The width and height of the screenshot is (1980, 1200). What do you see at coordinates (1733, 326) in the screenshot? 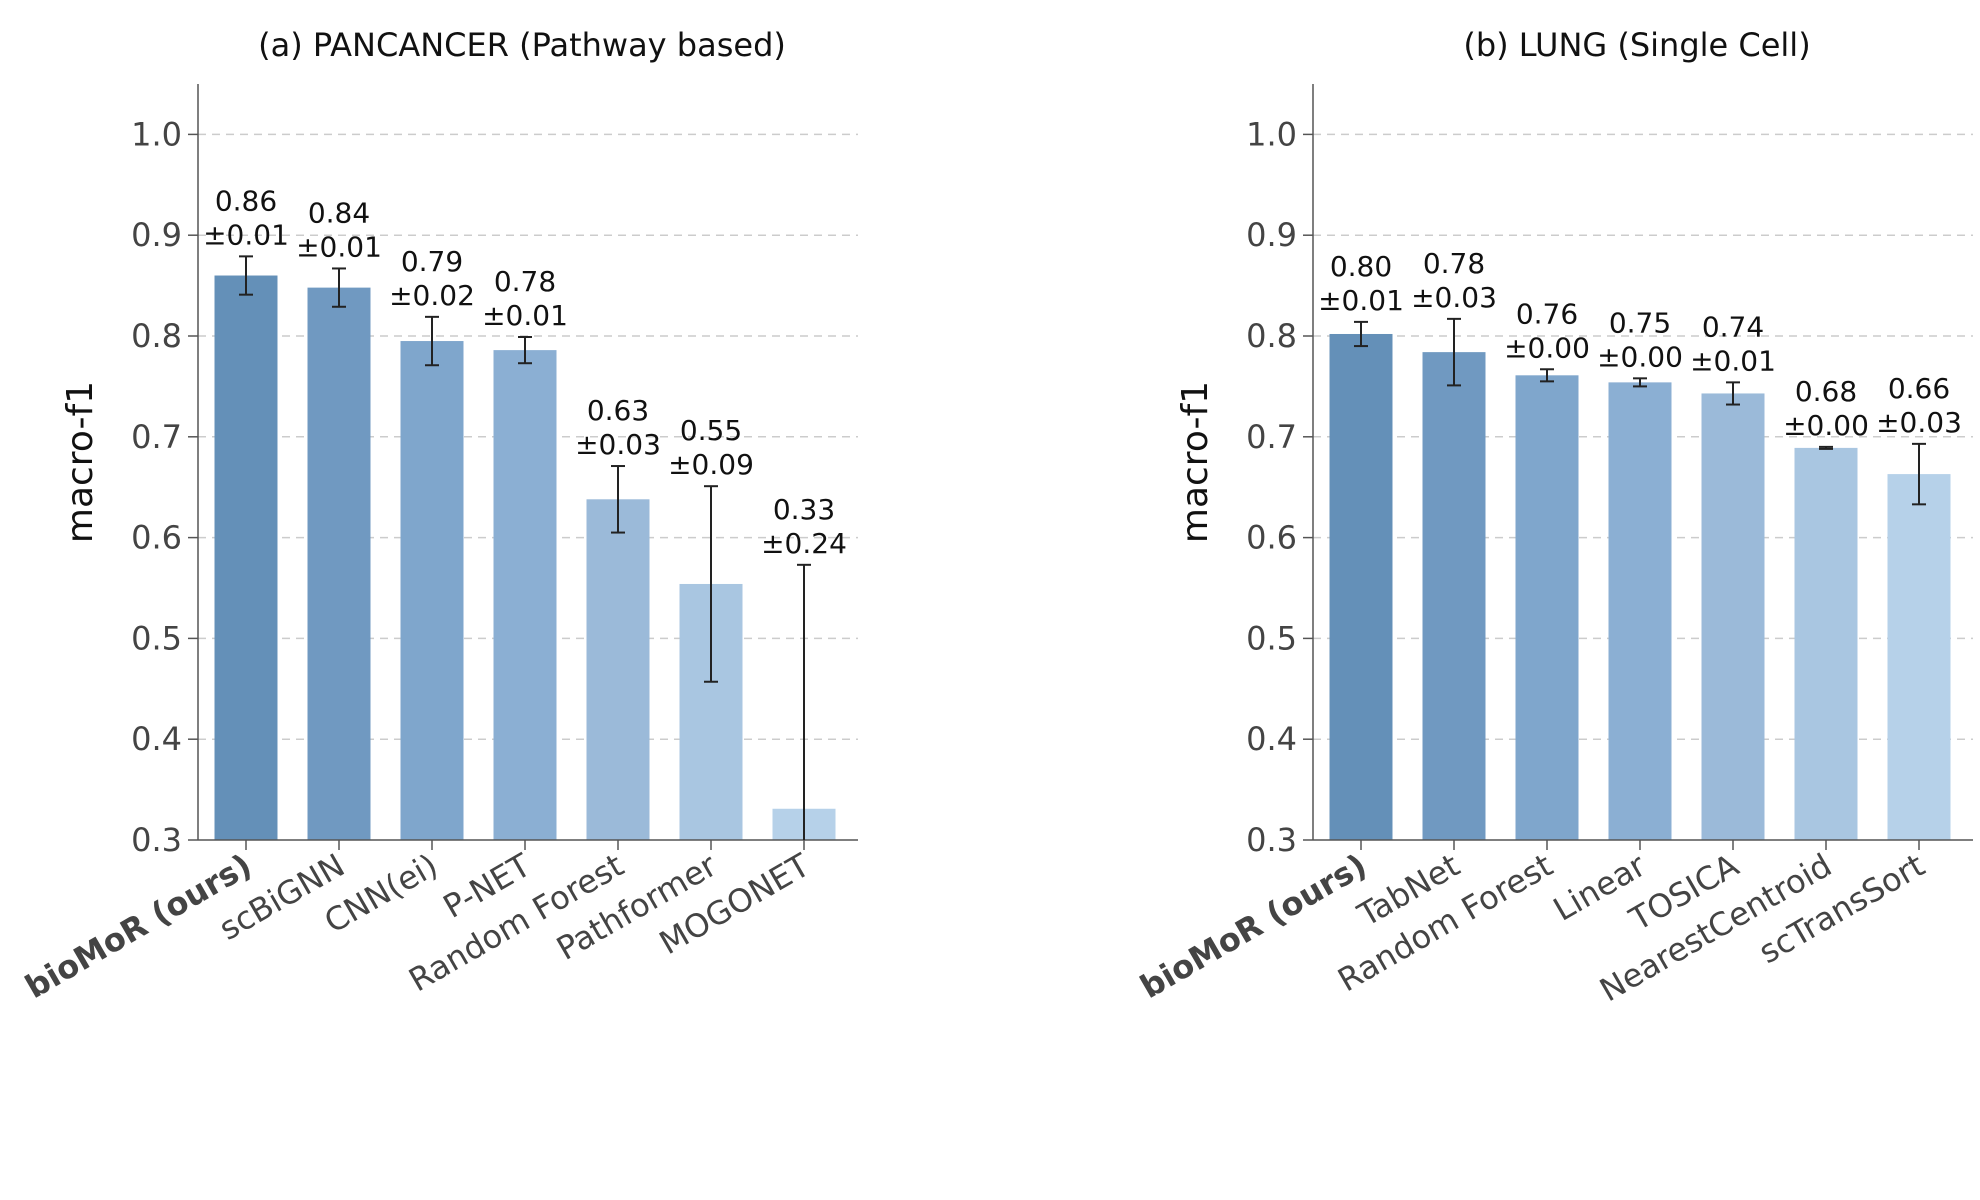
I see `value-label: 0.74` at bounding box center [1733, 326].